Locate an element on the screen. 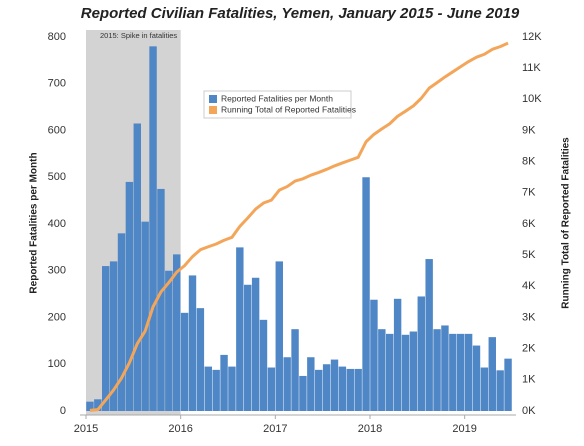 The width and height of the screenshot is (584, 446). y-tick-label: 200 is located at coordinates (57, 317).